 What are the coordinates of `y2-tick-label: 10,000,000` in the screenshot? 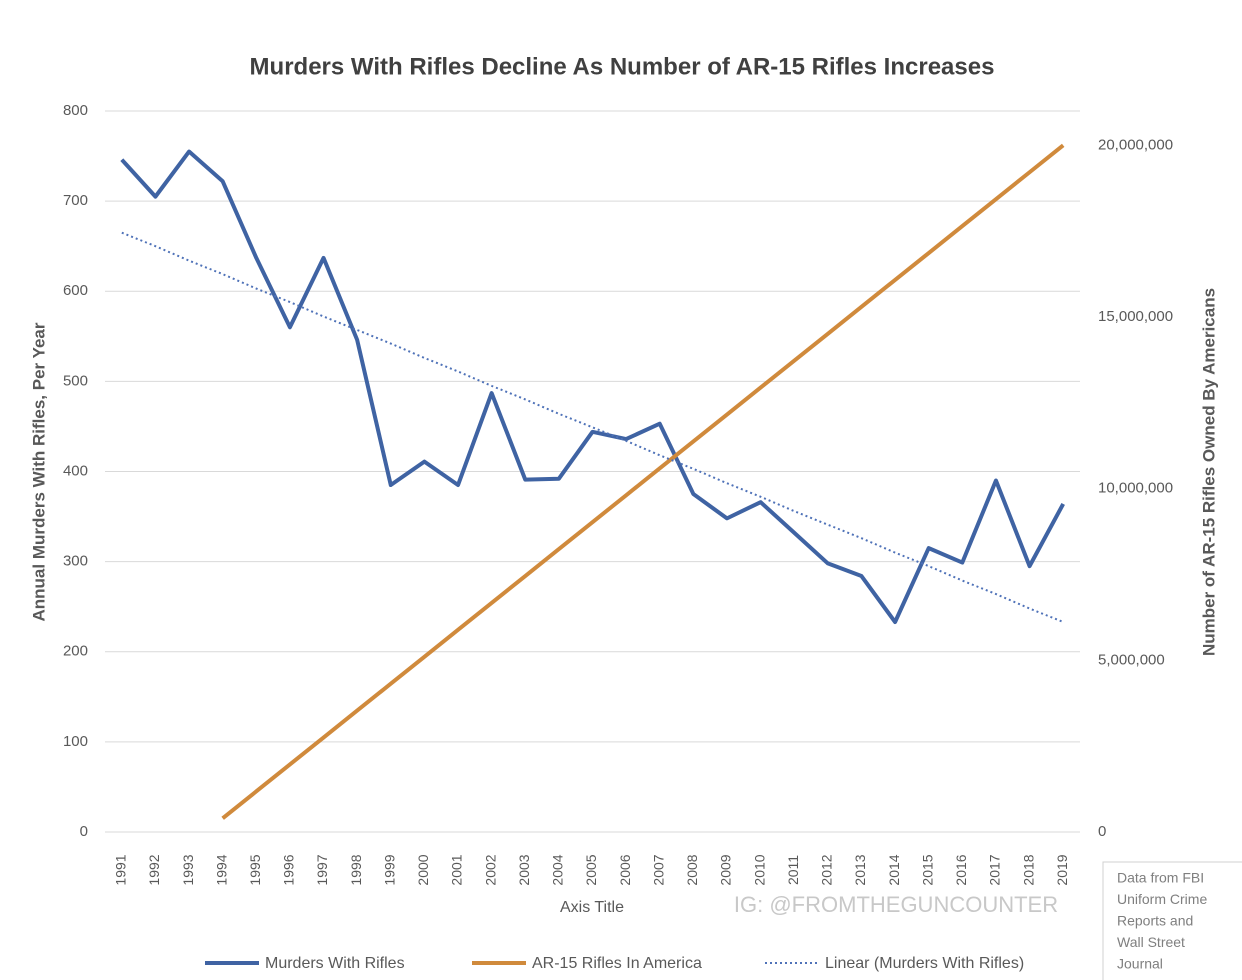 It's located at (1135, 488).